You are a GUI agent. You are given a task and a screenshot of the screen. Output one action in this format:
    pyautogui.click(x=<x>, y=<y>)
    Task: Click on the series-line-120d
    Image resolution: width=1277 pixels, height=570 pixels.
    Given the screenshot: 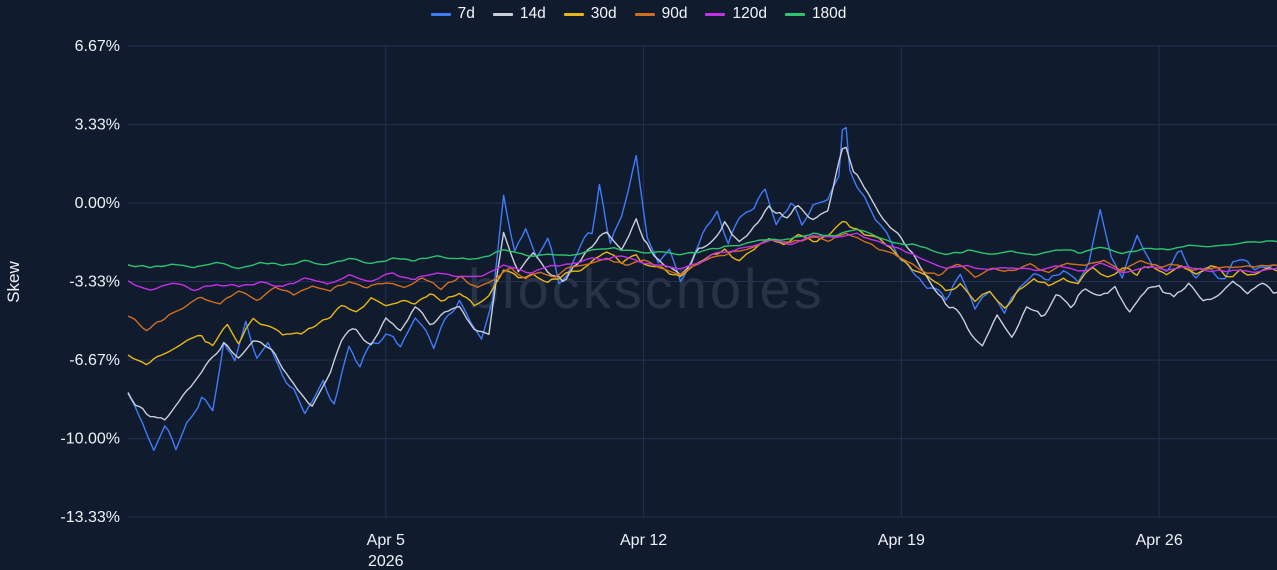 What is the action you would take?
    pyautogui.click(x=702, y=262)
    